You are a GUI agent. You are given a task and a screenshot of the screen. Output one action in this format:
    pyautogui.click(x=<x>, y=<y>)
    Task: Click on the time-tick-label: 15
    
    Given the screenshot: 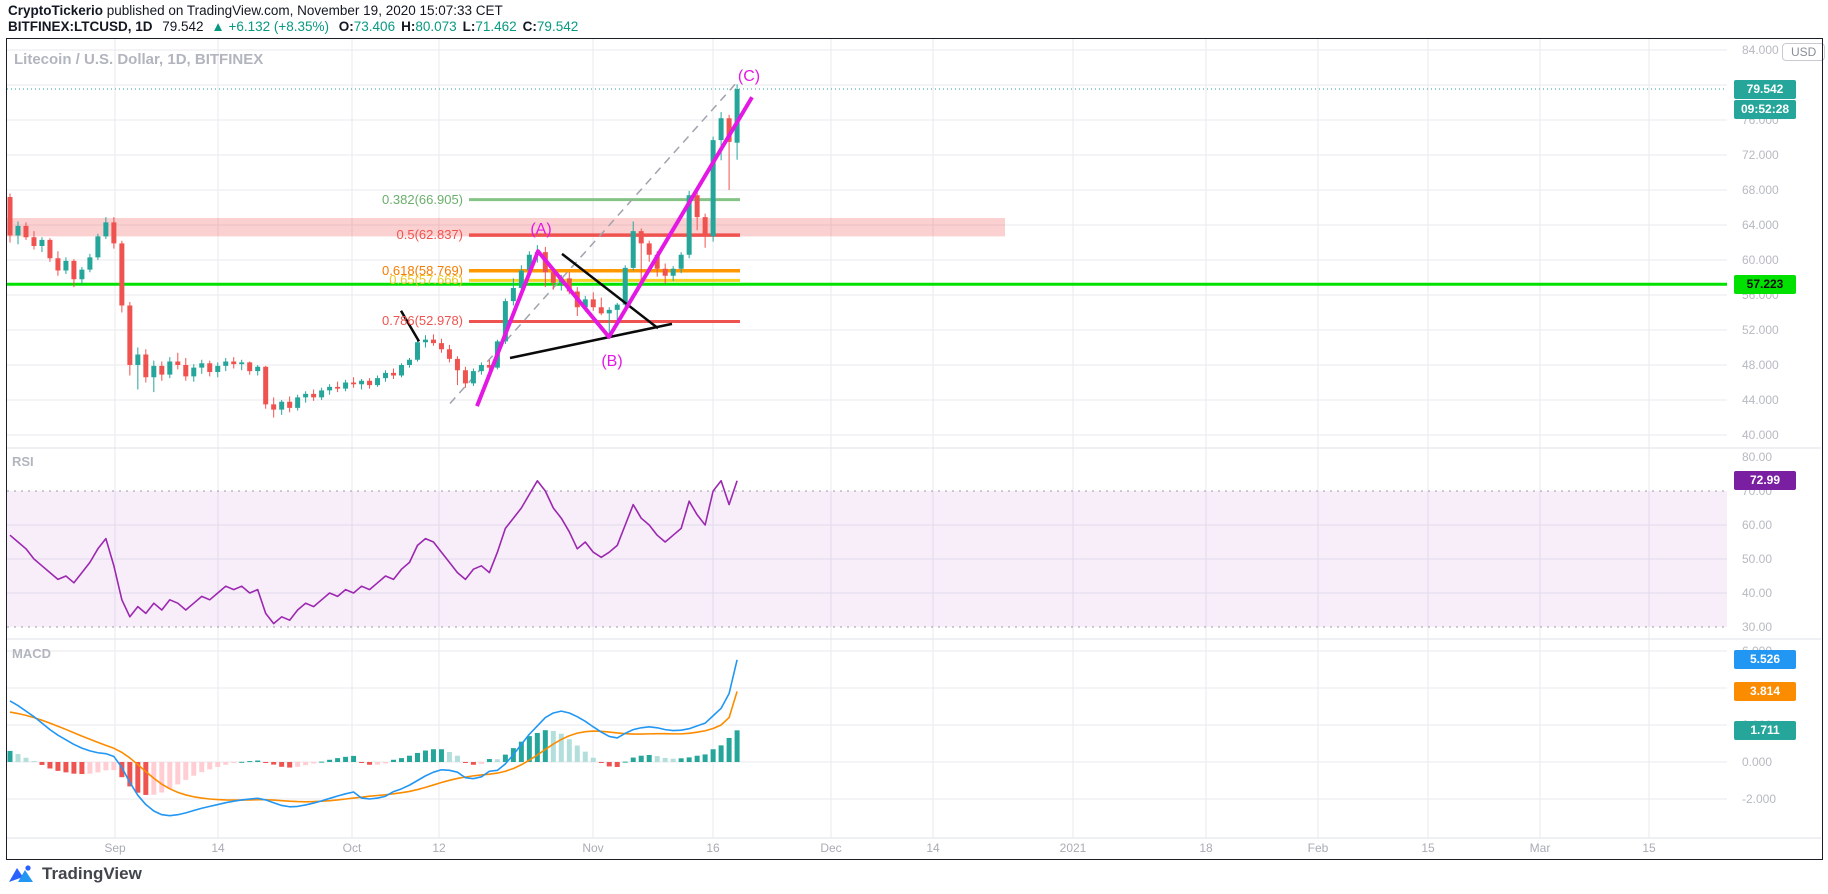 What is the action you would take?
    pyautogui.click(x=1428, y=848)
    